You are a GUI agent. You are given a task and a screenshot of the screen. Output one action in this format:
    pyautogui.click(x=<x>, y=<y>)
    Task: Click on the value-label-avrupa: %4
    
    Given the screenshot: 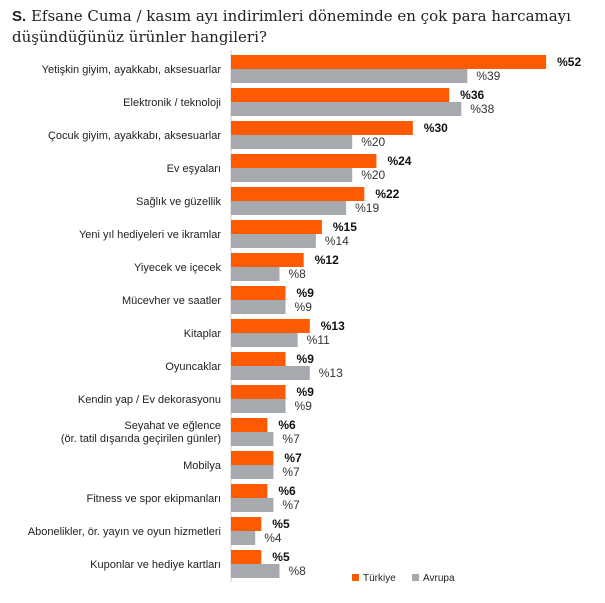 What is the action you would take?
    pyautogui.click(x=273, y=538)
    